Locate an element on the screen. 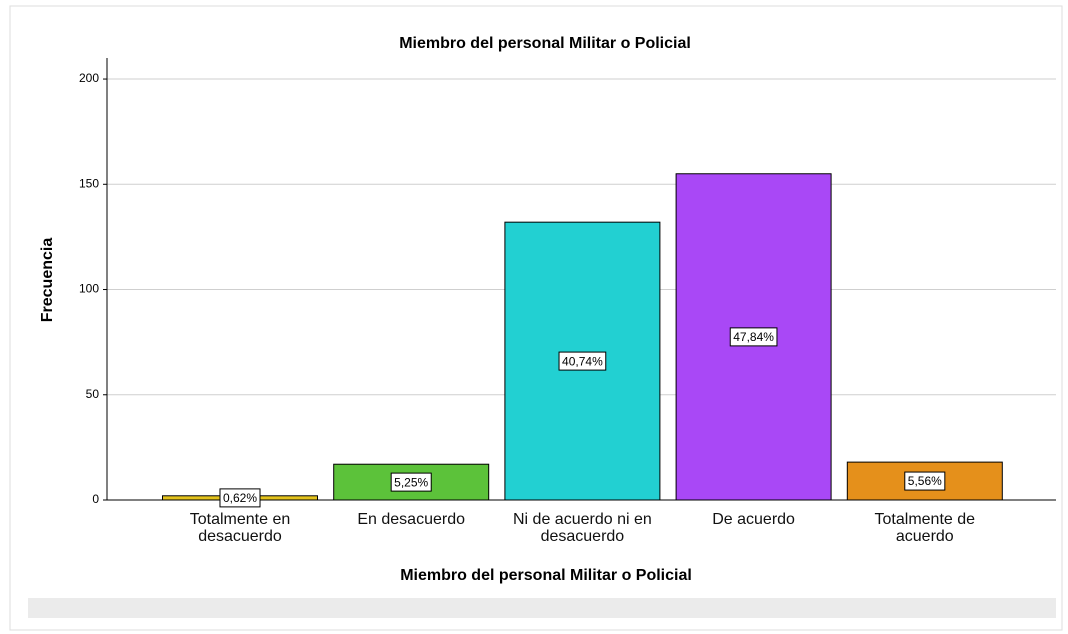  footer-bar is located at coordinates (542, 608).